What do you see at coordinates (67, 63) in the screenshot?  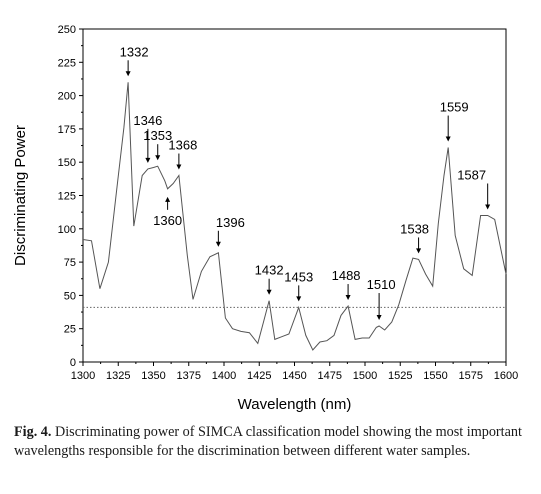 I see `y-tick-label: 225` at bounding box center [67, 63].